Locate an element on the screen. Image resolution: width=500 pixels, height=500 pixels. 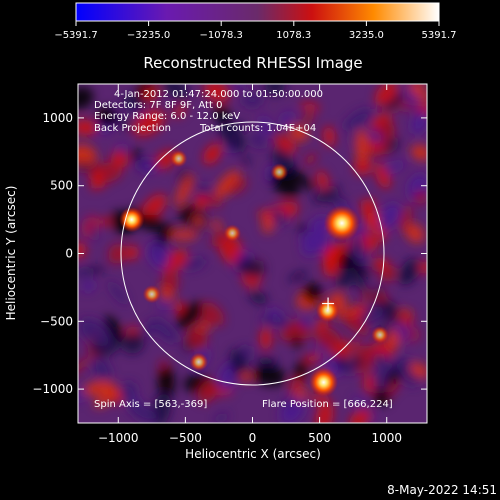
annotation-counts: Total counts: 1.04E+04 is located at coordinates (257, 128).